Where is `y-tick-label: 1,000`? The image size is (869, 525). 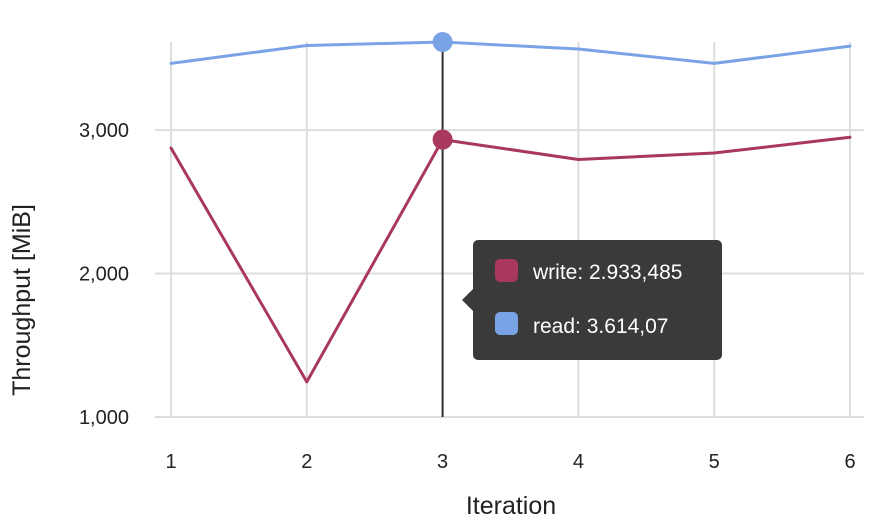
y-tick-label: 1,000 is located at coordinates (104, 418).